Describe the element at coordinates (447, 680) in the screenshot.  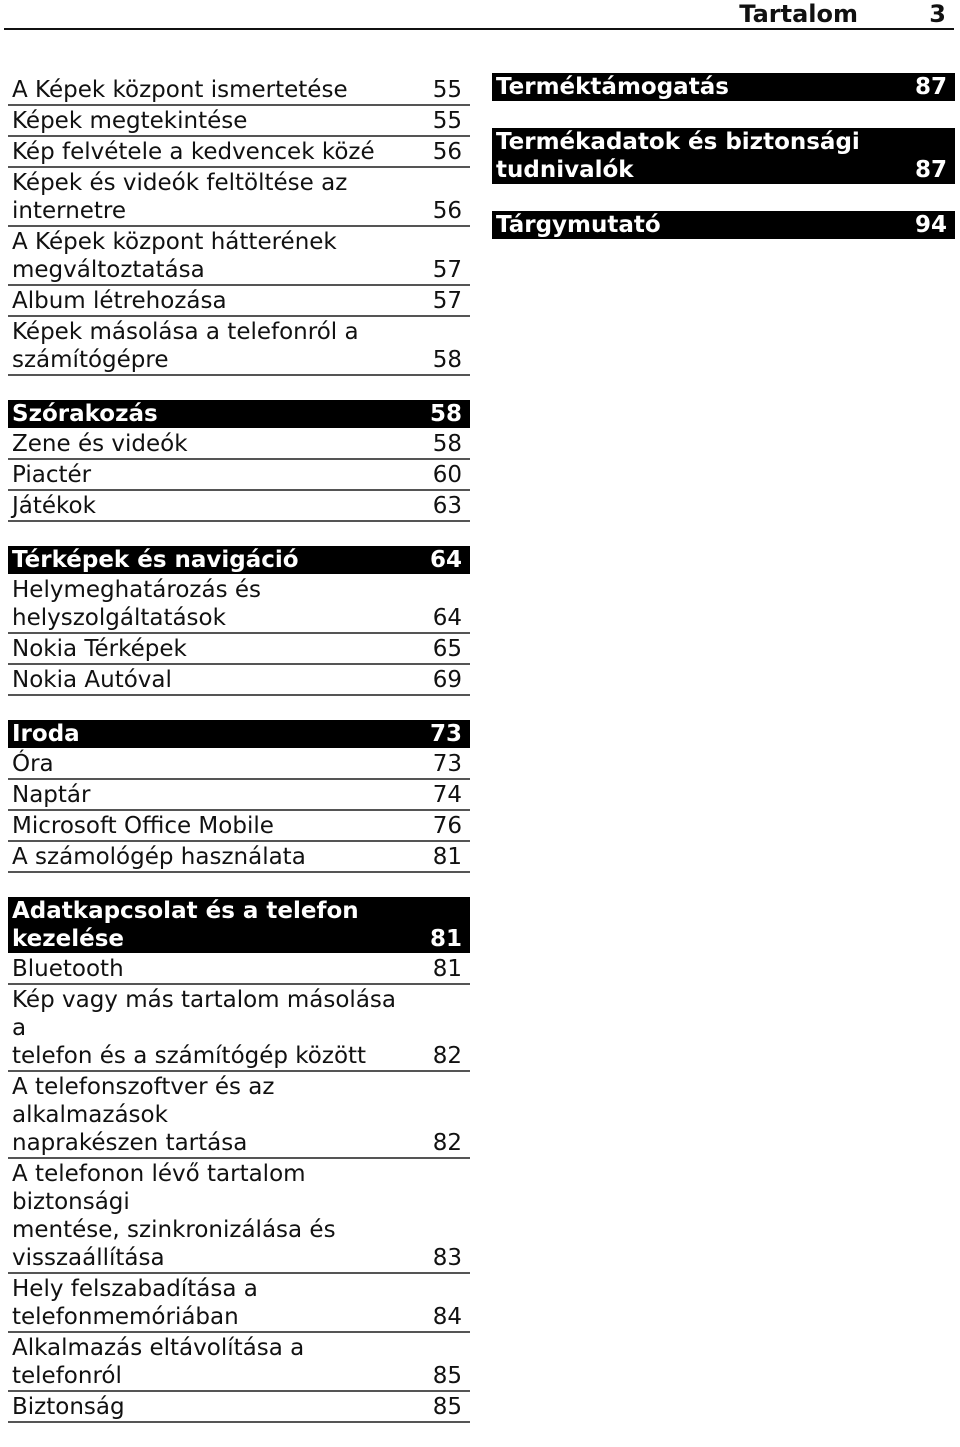
I see `toc-entry-page: 69` at that location.